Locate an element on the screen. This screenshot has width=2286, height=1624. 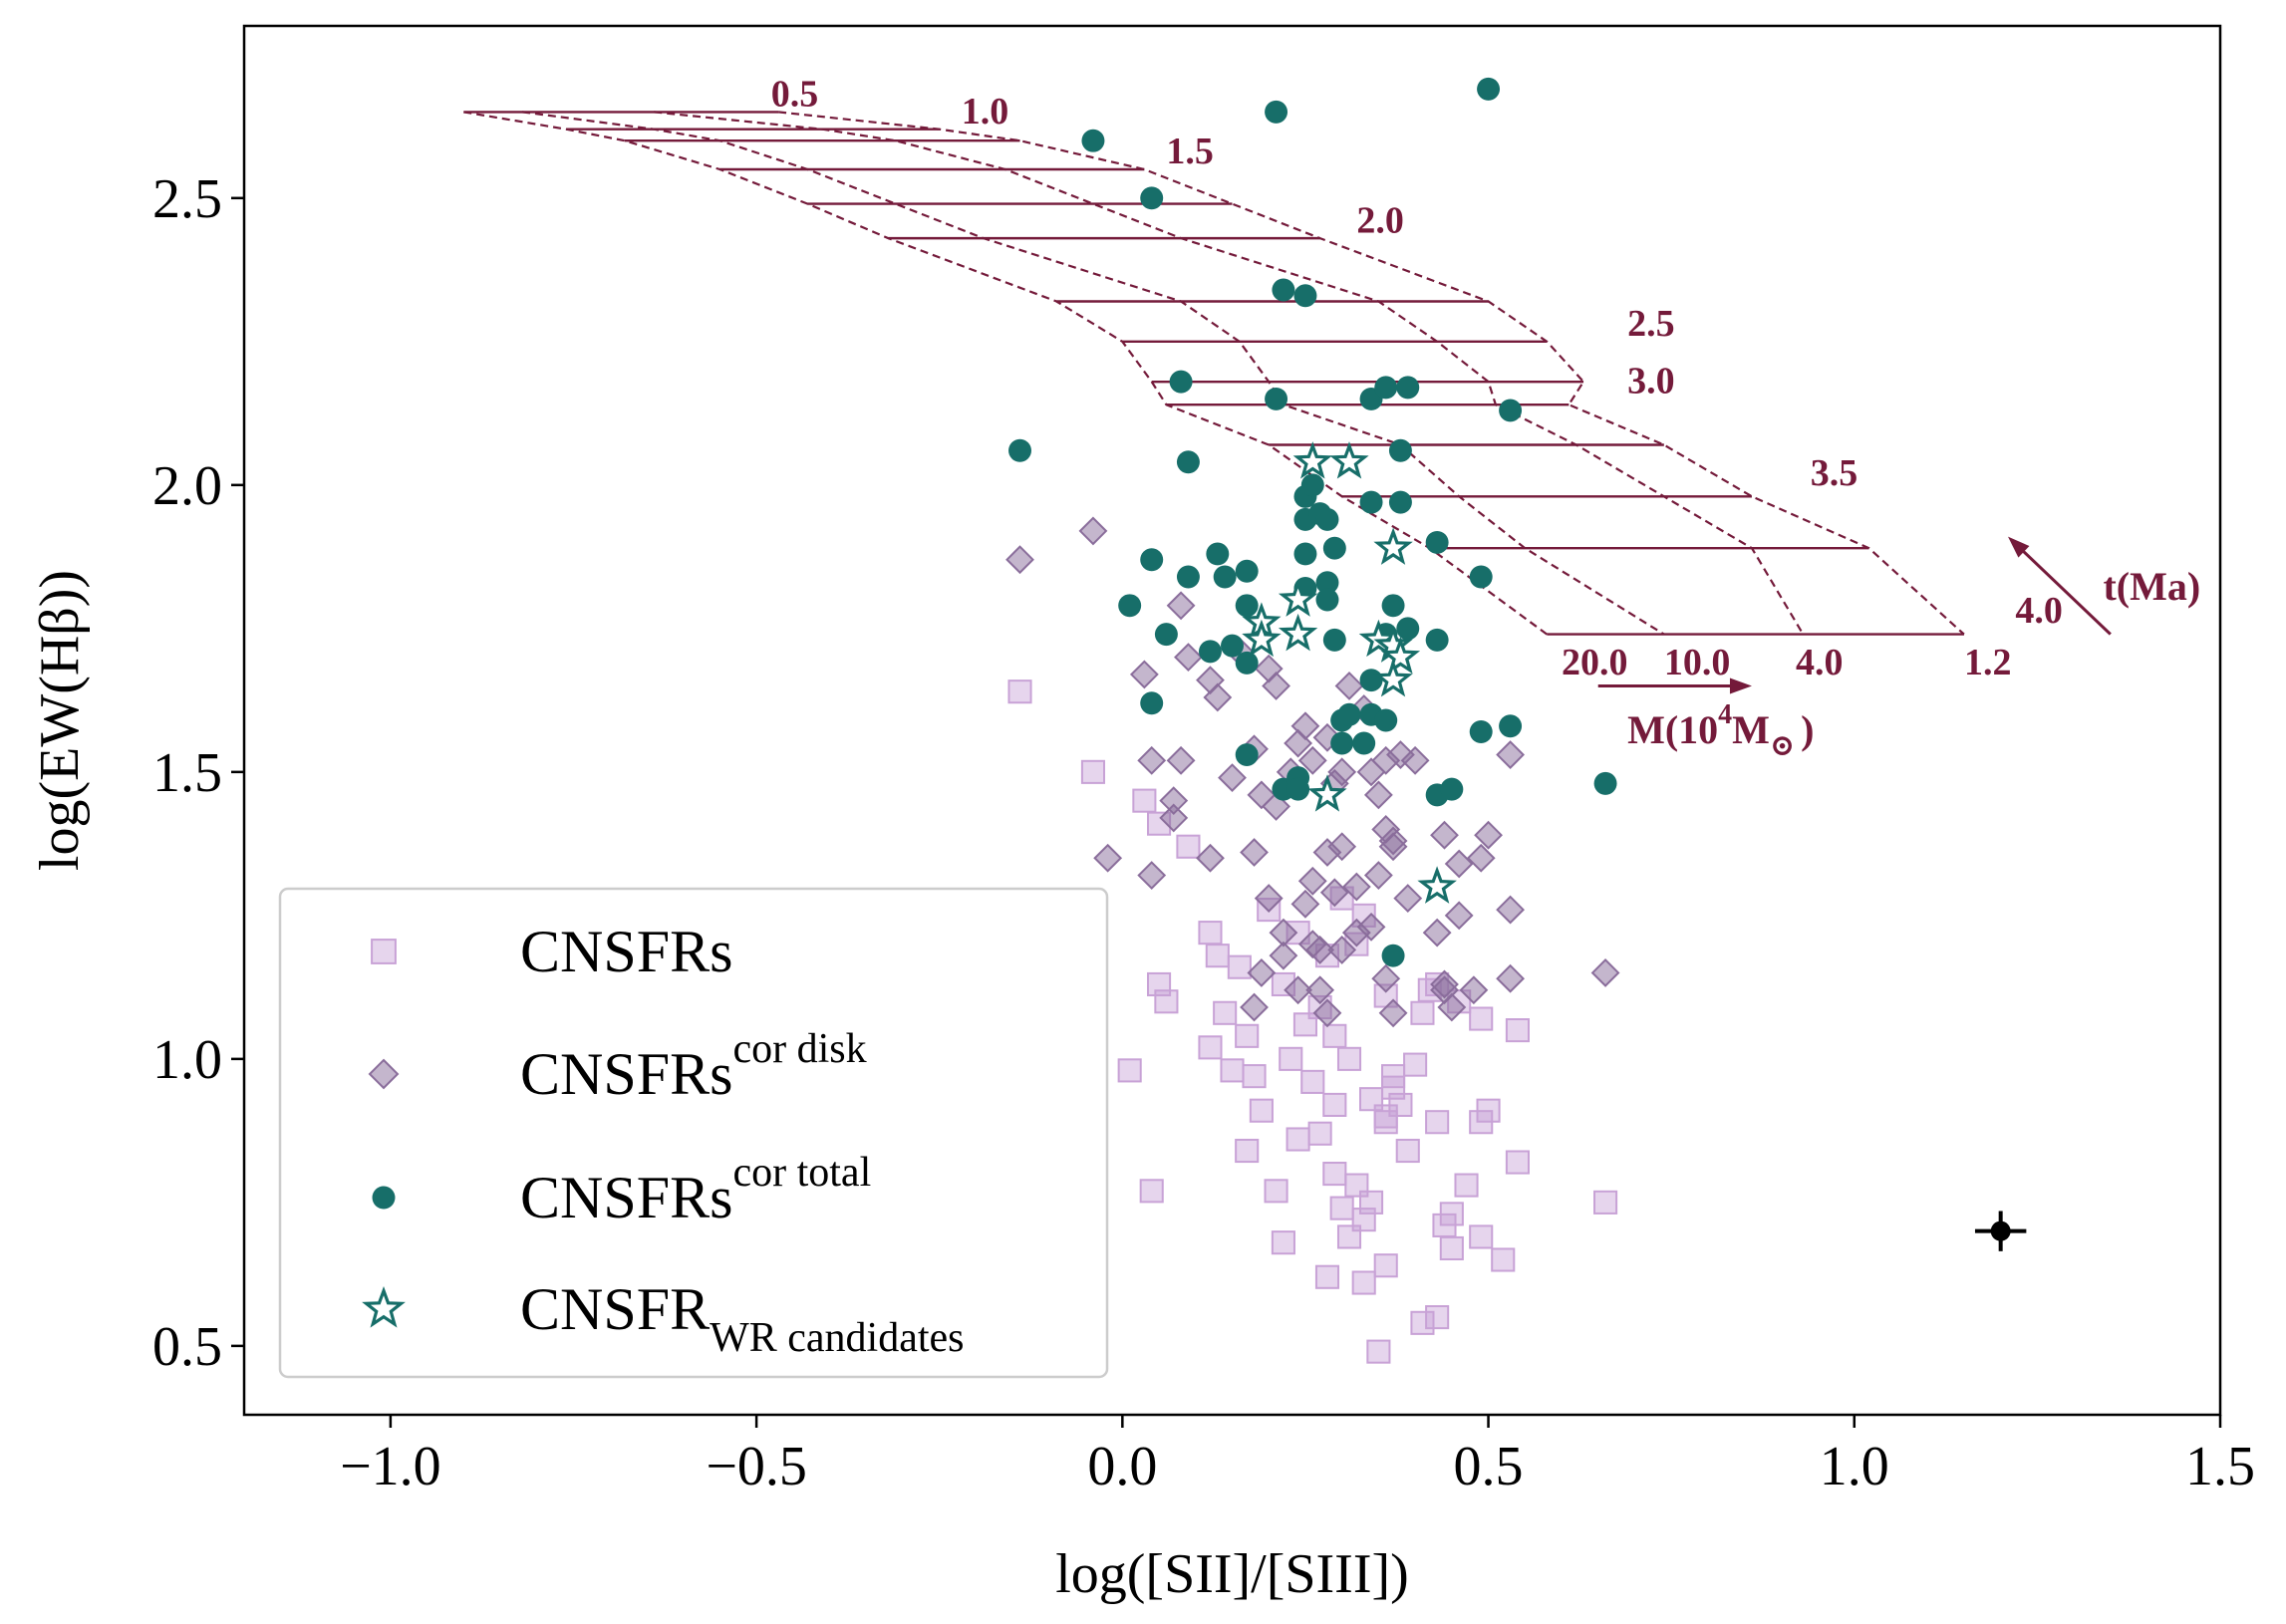
age-label-5: 3.0 is located at coordinates (1651, 382).